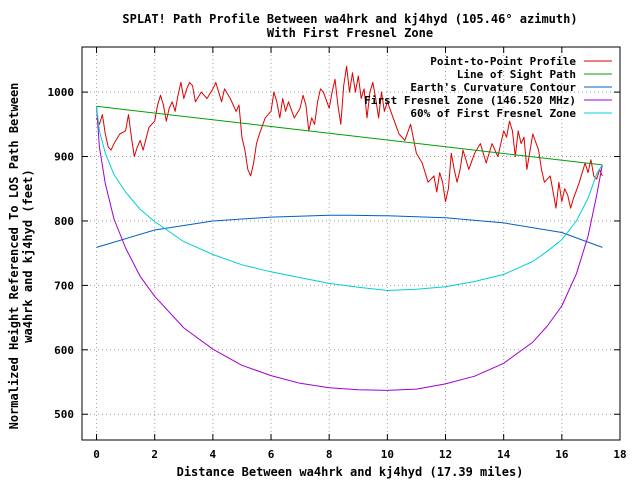 The image size is (640, 480). I want to click on legend-label: First Fresnel Zone (146.520 MHz), so click(470, 100).